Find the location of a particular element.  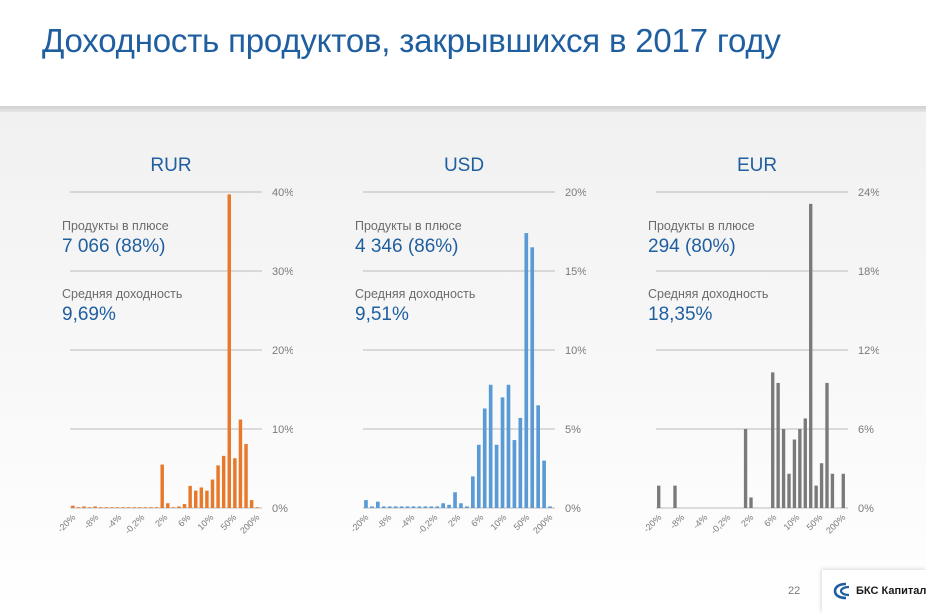

y-tick-label: 24% is located at coordinates (868, 193).